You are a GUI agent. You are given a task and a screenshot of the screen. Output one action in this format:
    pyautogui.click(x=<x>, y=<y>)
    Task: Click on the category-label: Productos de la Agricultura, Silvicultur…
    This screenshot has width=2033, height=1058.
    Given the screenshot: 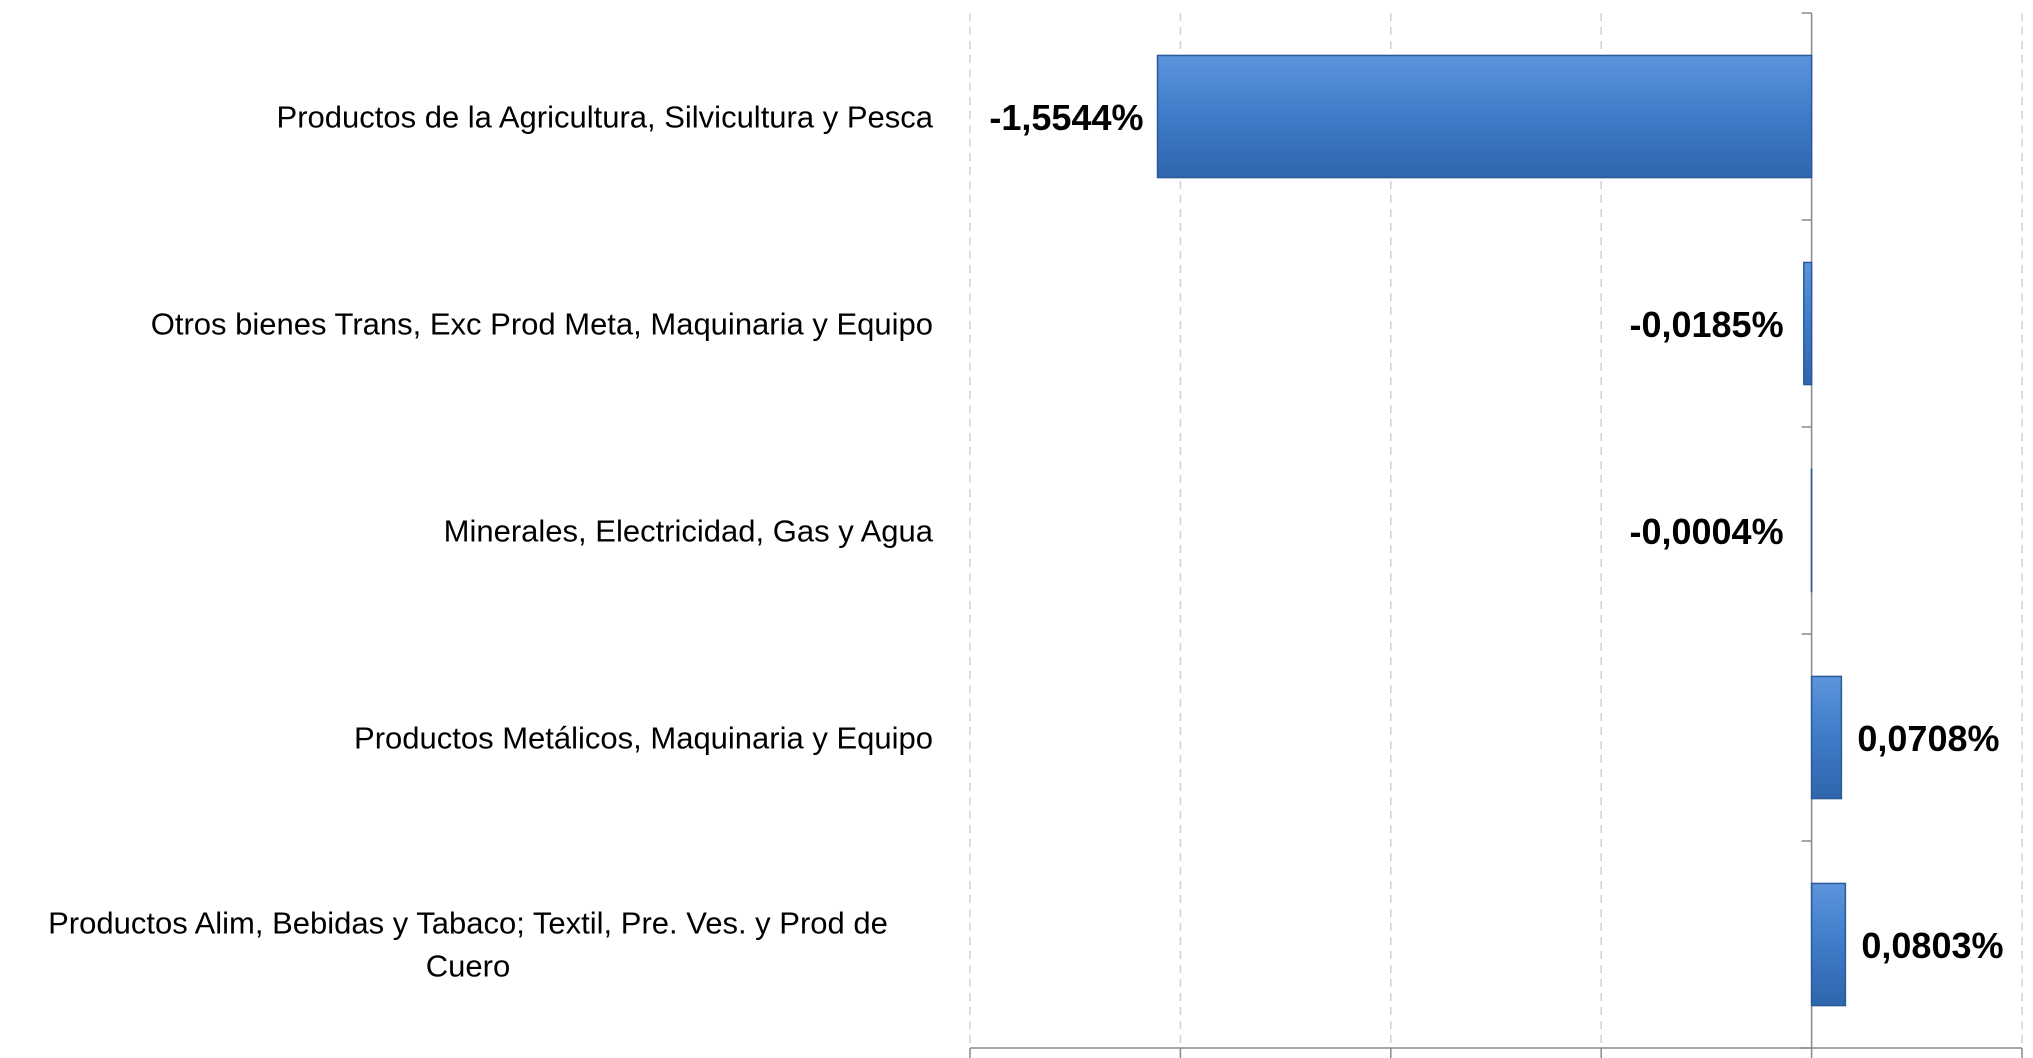 What is the action you would take?
    pyautogui.click(x=468, y=116)
    